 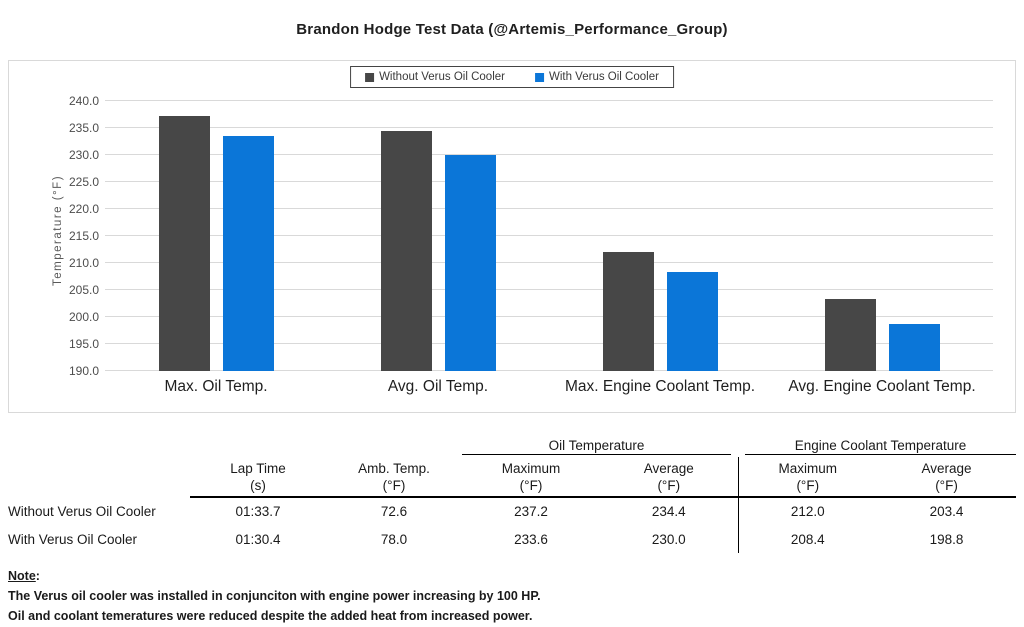 I want to click on group-header-oil-temperature: Oil Temperature, so click(x=600, y=446).